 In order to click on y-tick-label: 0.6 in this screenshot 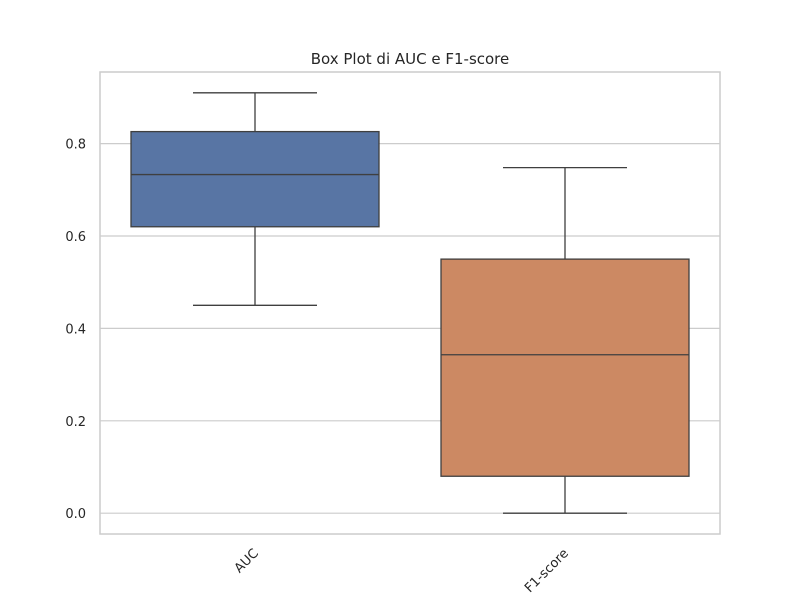, I will do `click(75, 237)`.